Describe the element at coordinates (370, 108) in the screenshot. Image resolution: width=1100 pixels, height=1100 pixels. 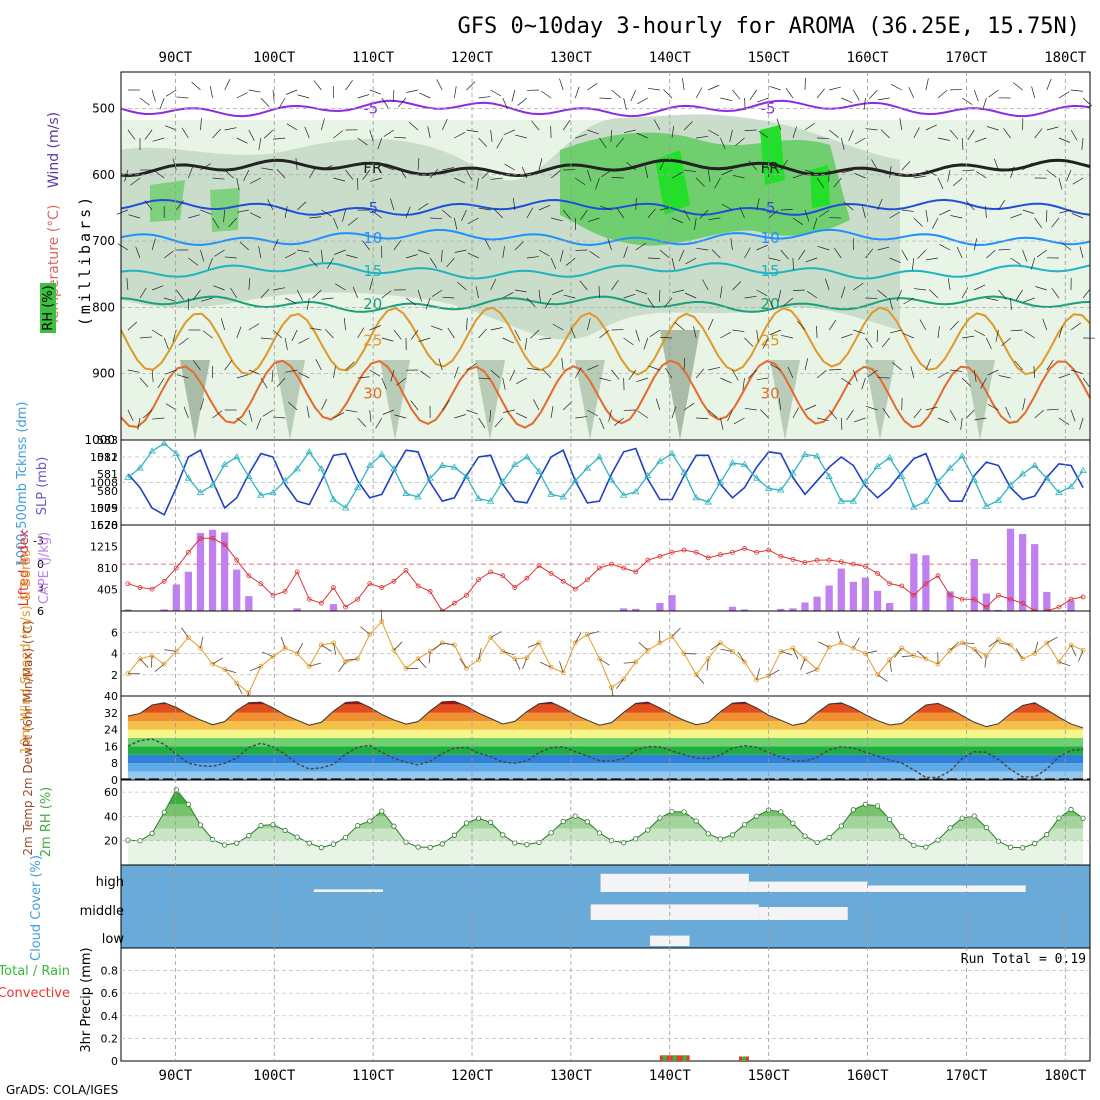
I see `isotherm-label: -5` at that location.